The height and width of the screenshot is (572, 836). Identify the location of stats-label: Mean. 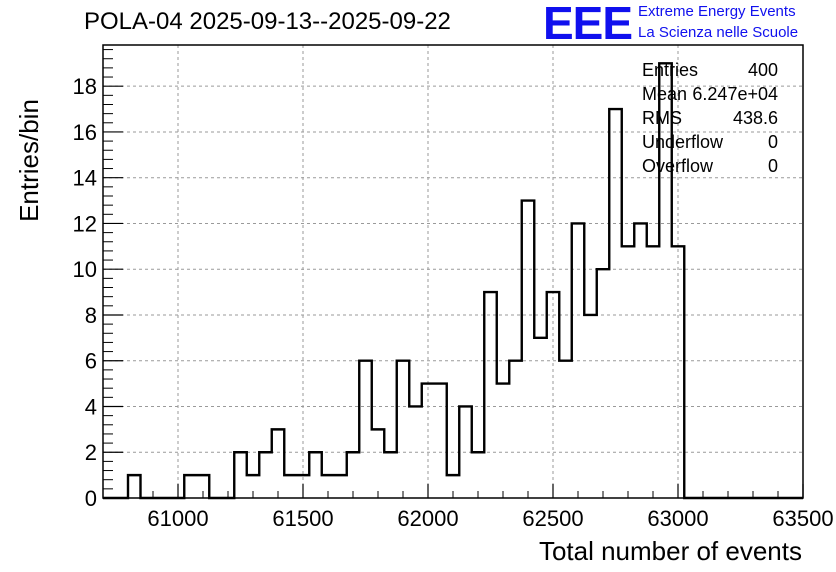
(665, 94).